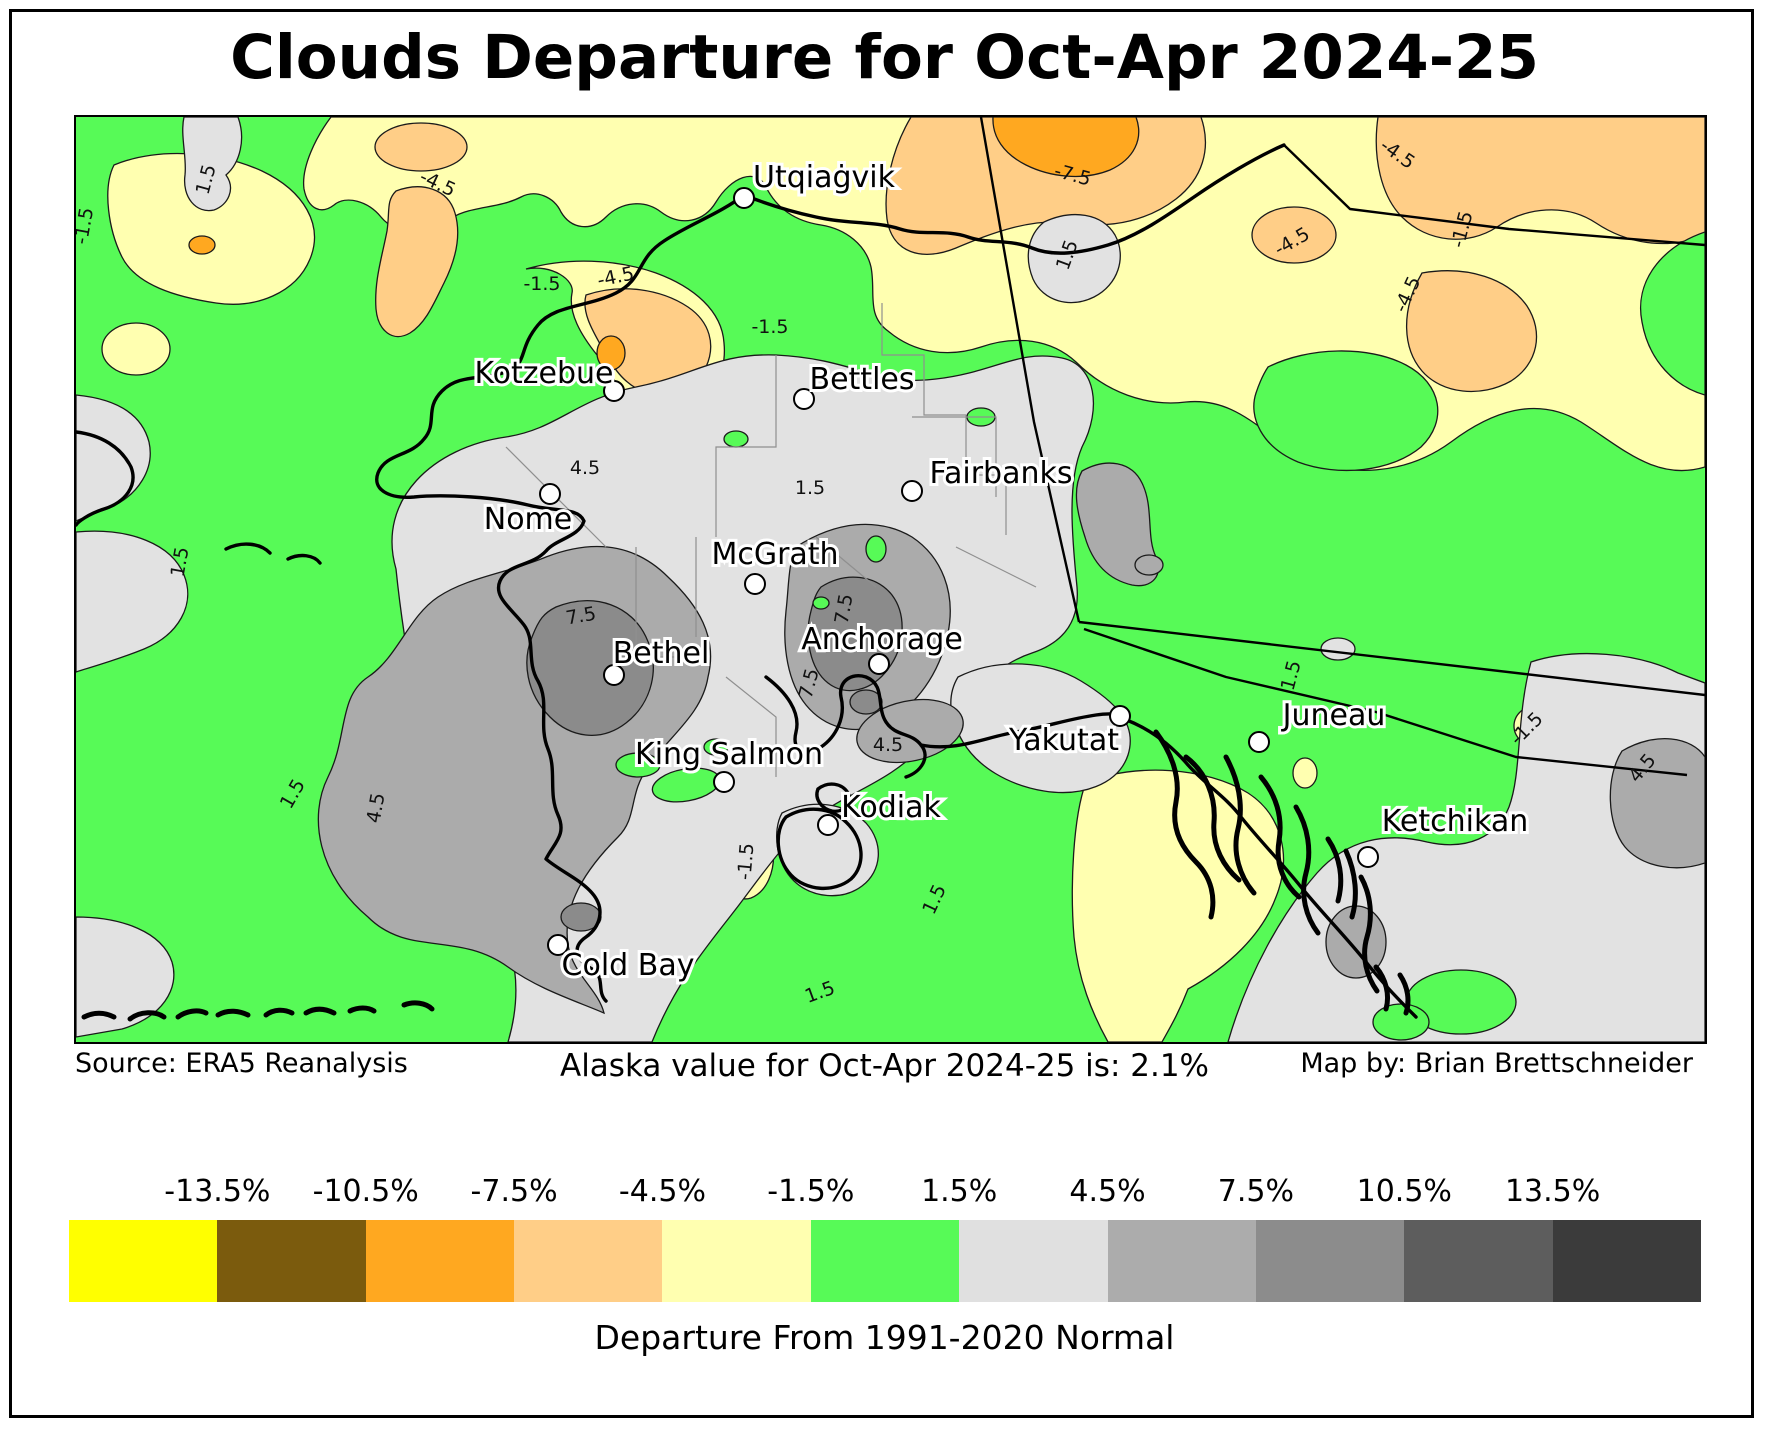  What do you see at coordinates (884, 57) in the screenshot?
I see `page-title: Clouds Departure for Oct-Apr 2024-25` at bounding box center [884, 57].